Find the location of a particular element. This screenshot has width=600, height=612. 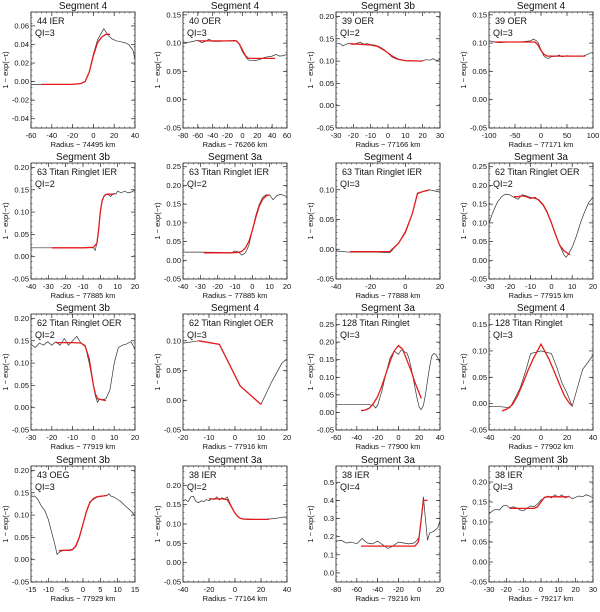

x-axis-label: Radius − 77902 km is located at coordinates (541, 446).